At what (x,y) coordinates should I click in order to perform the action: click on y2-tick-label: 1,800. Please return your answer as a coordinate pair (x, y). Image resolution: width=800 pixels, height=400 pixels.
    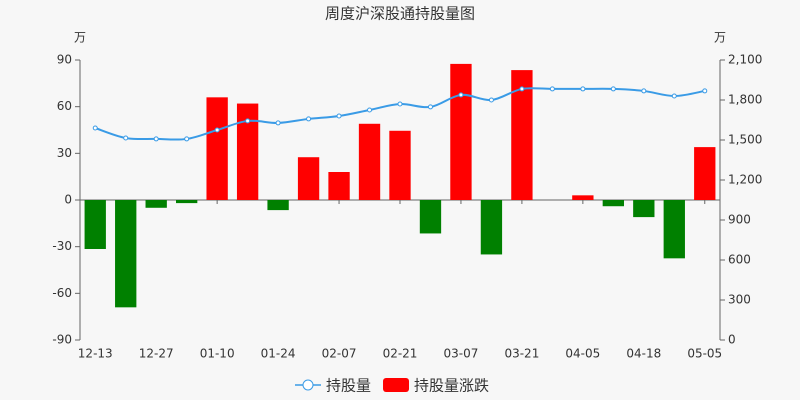
    Looking at the image, I should click on (745, 100).